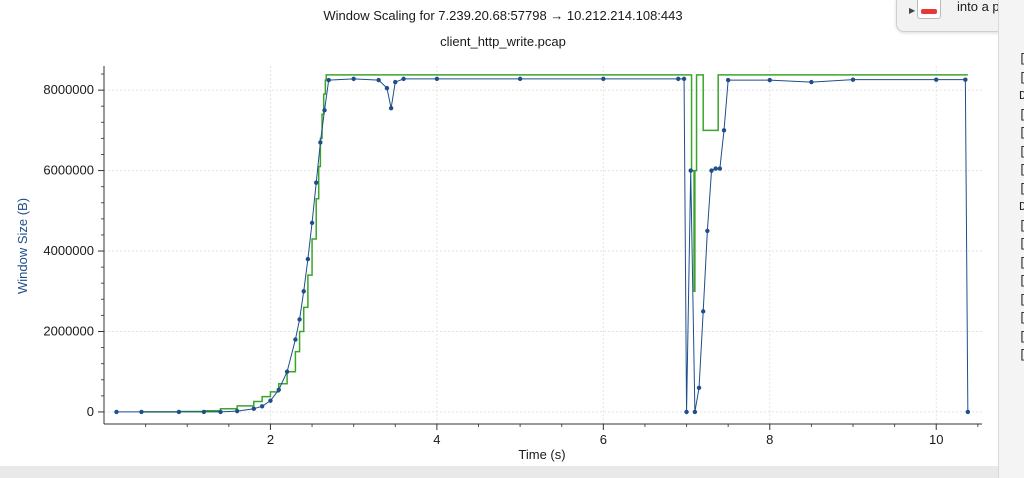 The width and height of the screenshot is (1024, 478). Describe the element at coordinates (270, 439) in the screenshot. I see `x-tick-label: 2` at that location.